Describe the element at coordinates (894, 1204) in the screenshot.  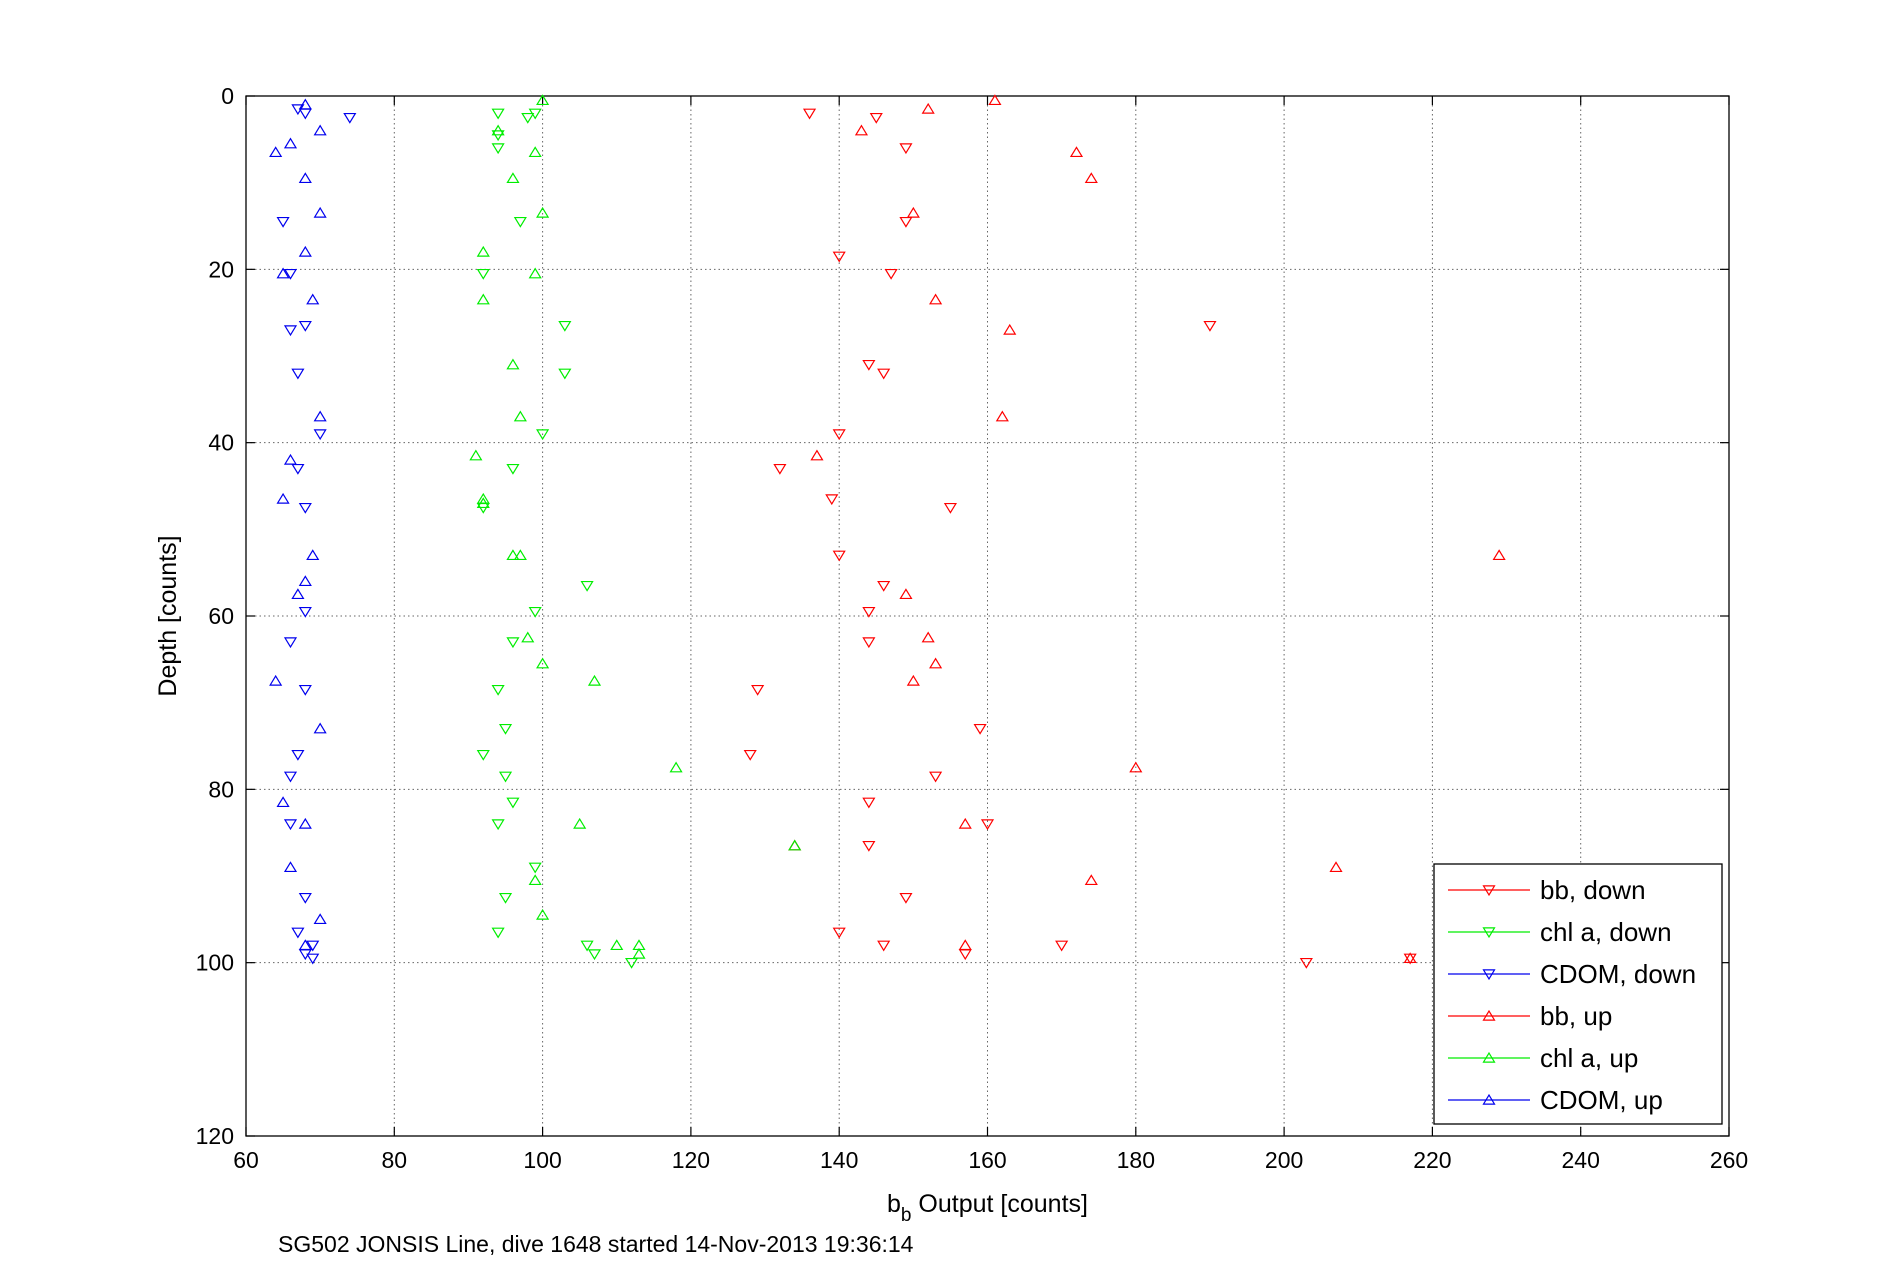
I see `x-axis-label-symbol: b` at that location.